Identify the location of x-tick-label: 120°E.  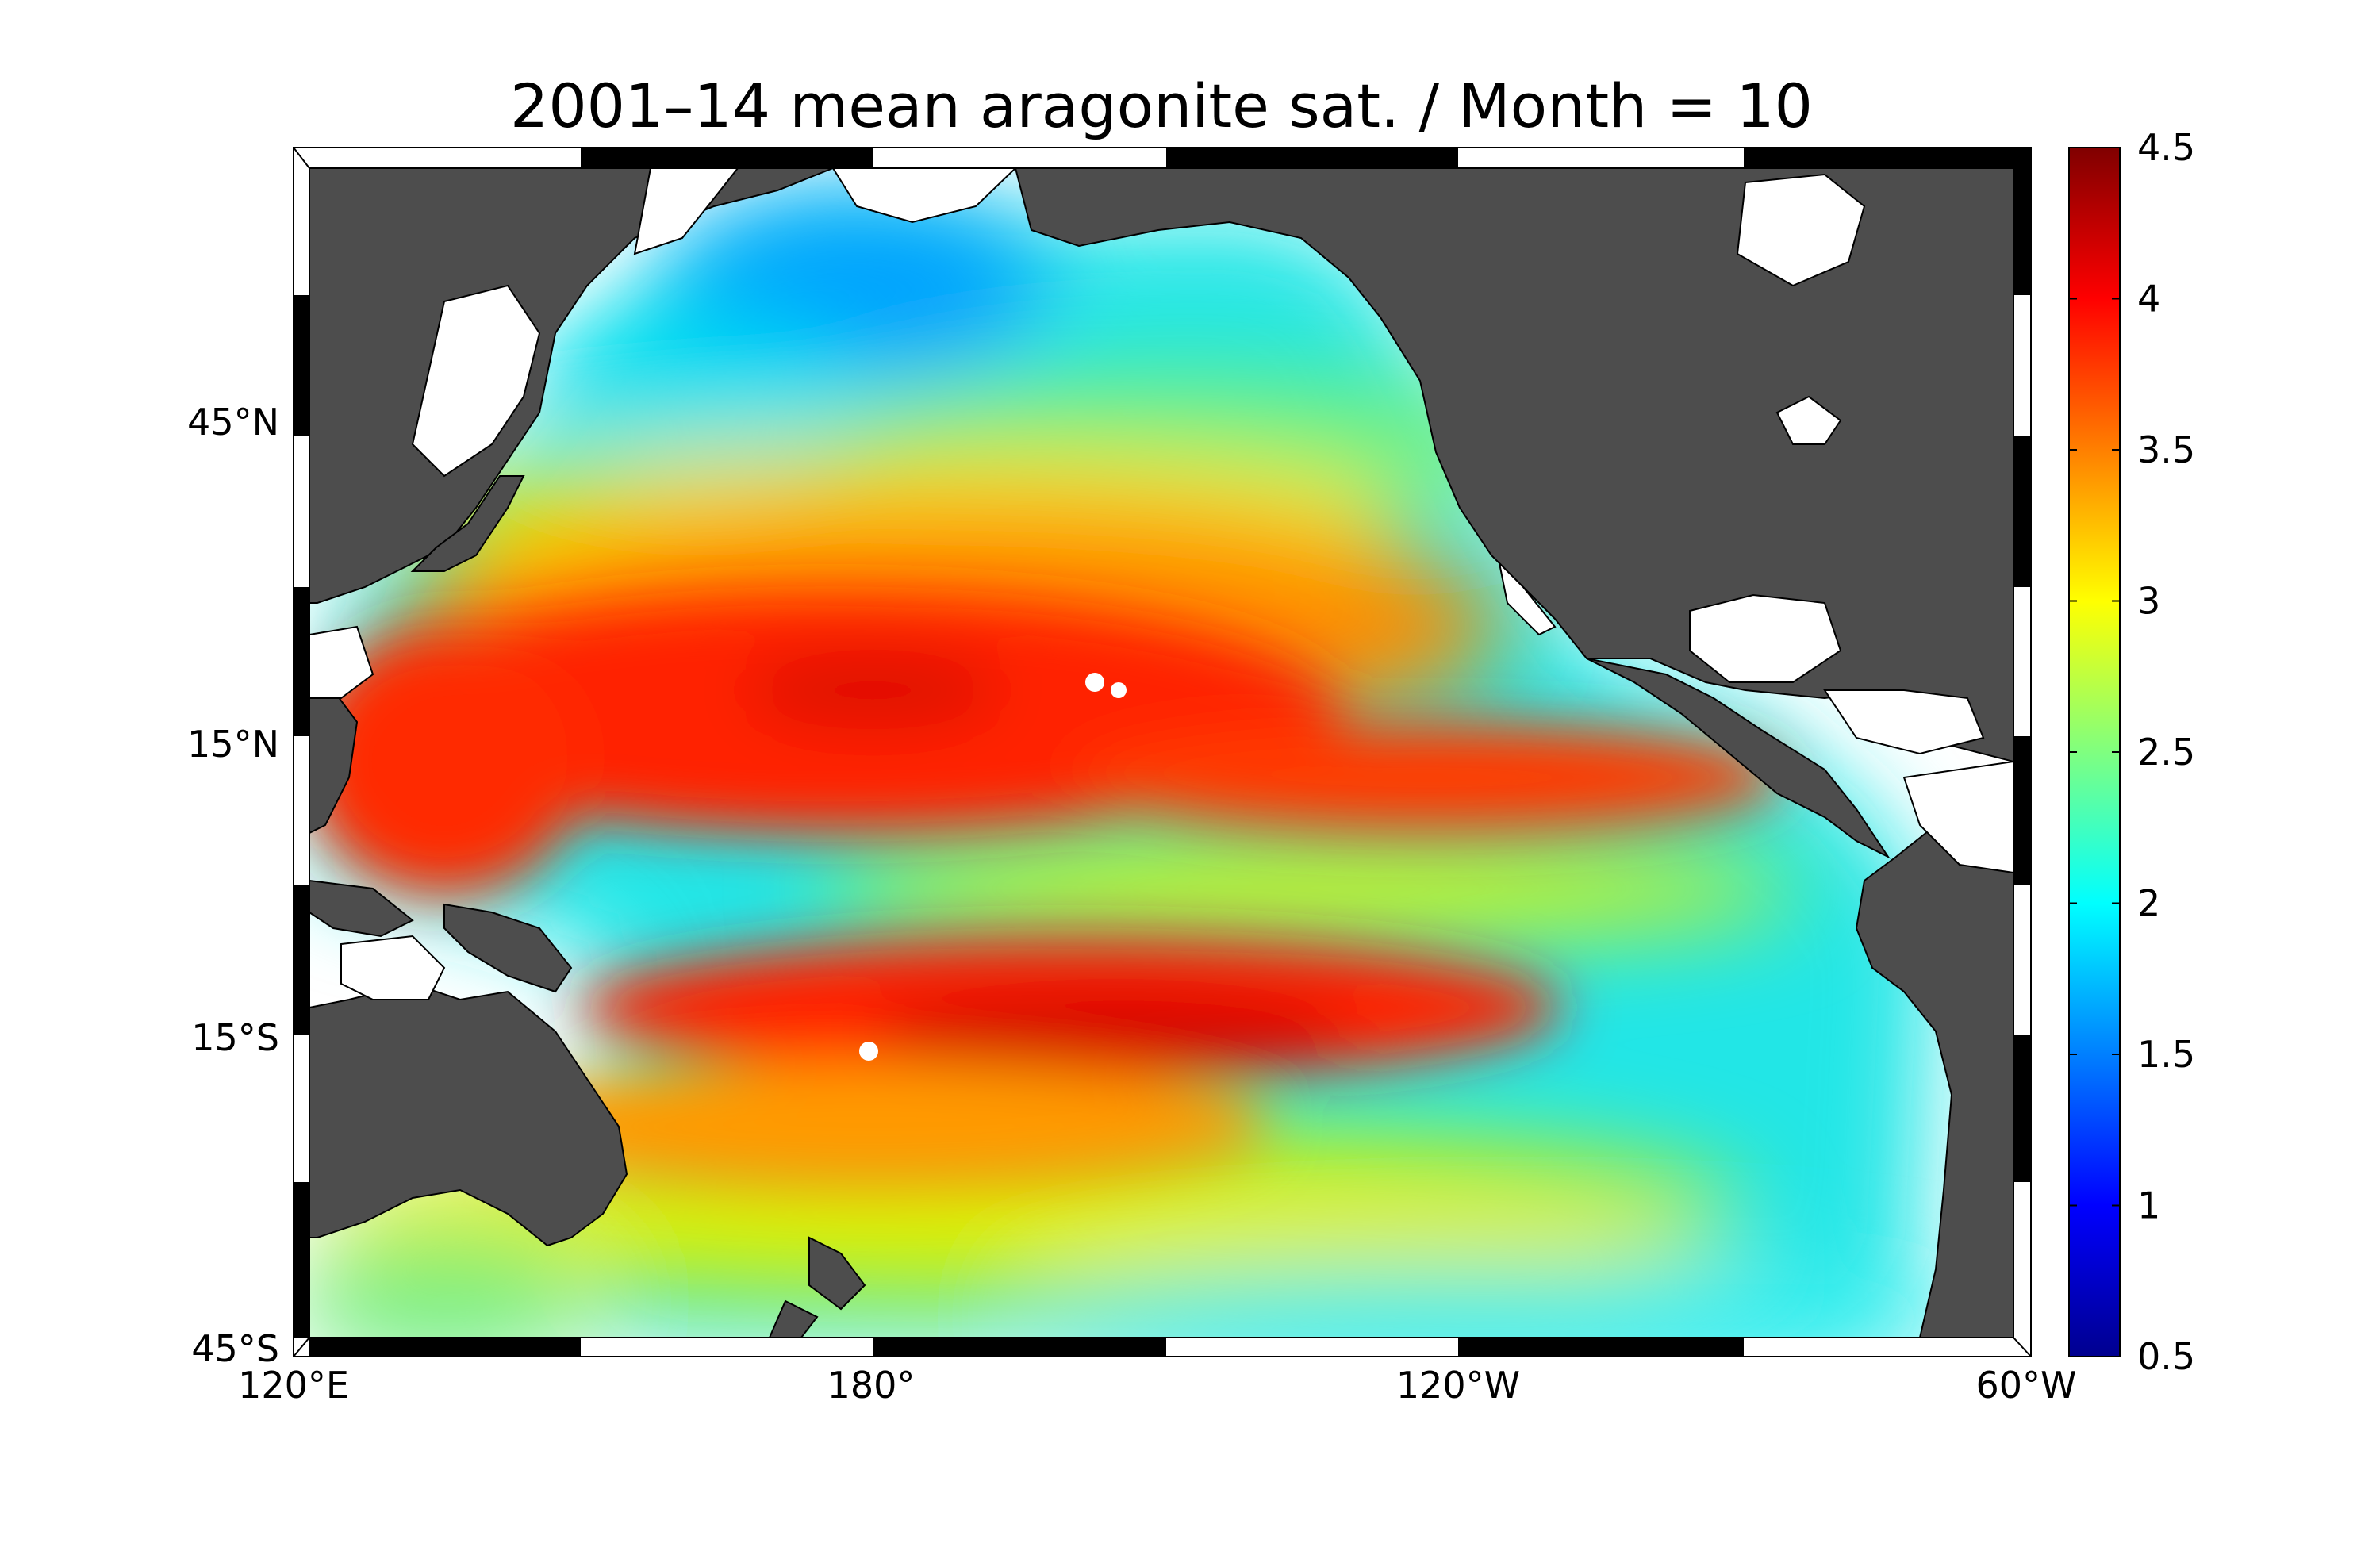
(293, 1385).